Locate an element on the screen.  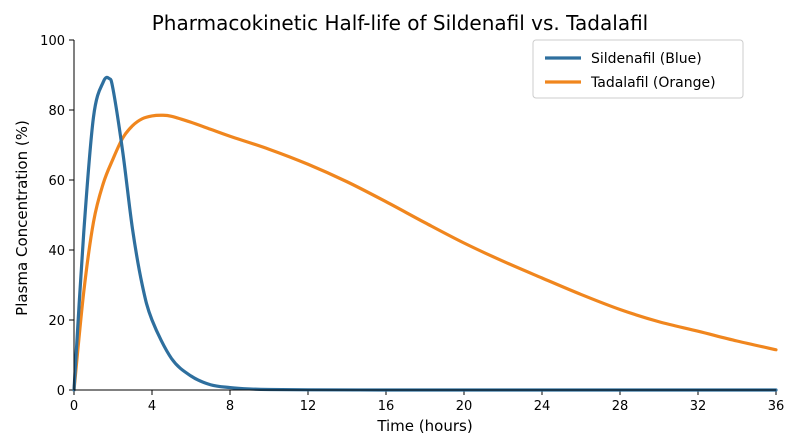
y-tick-label: 40 is located at coordinates (56, 251).